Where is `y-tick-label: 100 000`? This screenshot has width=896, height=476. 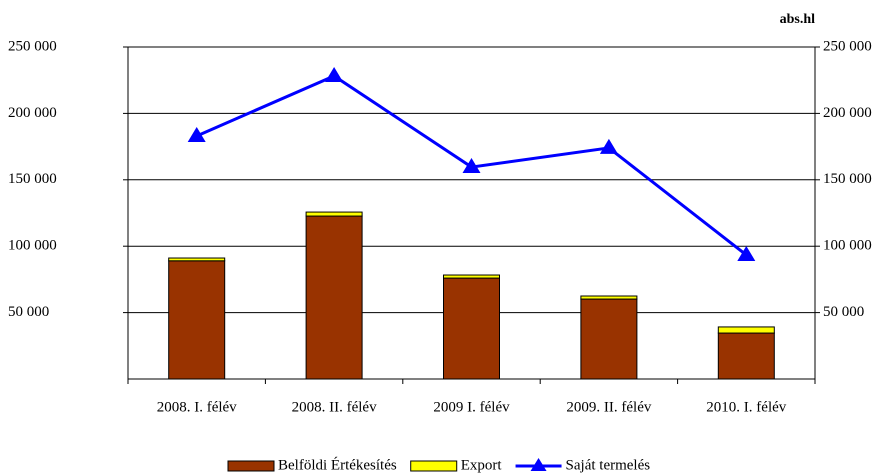
y-tick-label: 100 000 is located at coordinates (32, 246).